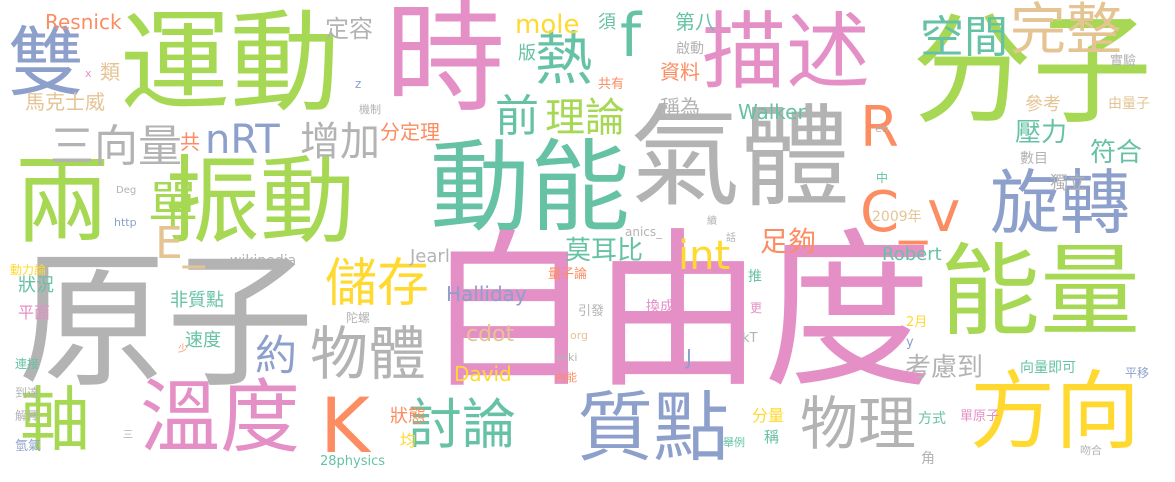  I want to click on word: 三向量, so click(116, 146).